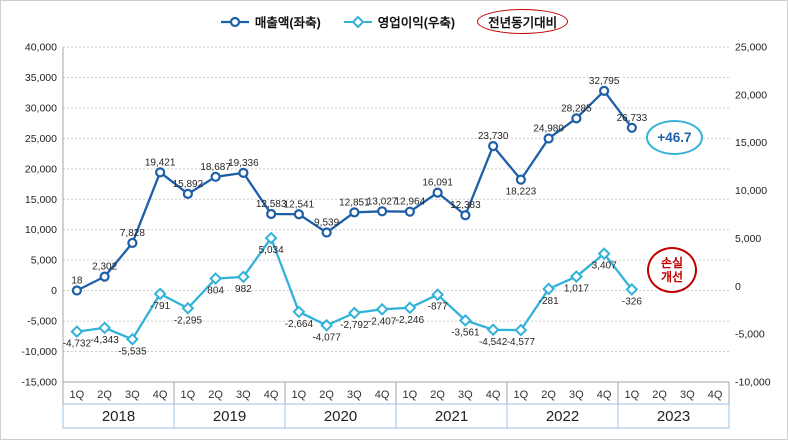 This screenshot has width=788, height=440. What do you see at coordinates (632, 301) in the screenshot?
I see `svg-text: -326` at bounding box center [632, 301].